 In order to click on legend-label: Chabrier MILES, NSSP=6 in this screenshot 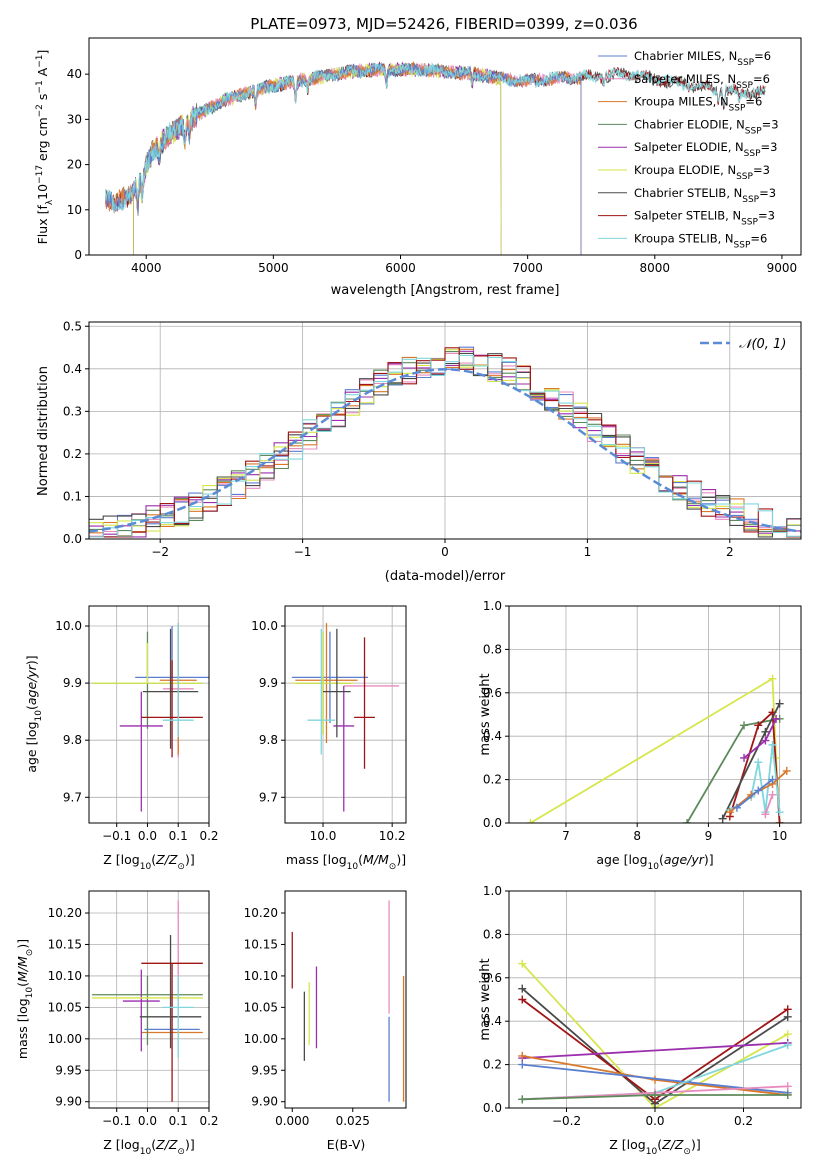, I will do `click(702, 58)`.